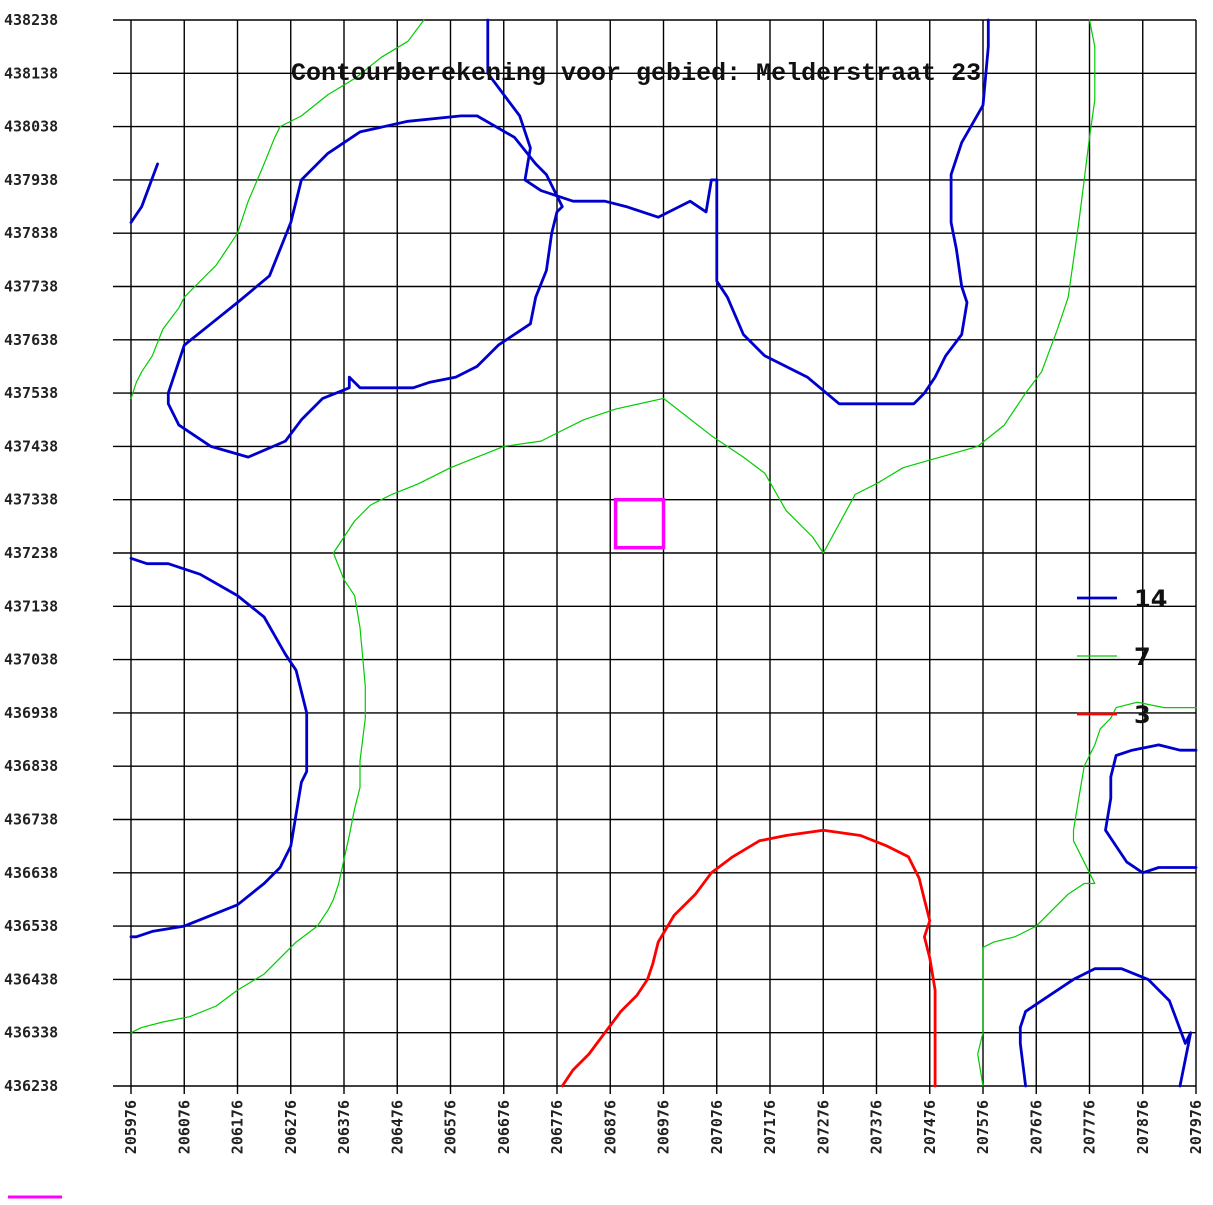  I want to click on x-tick-label: 207876, so click(1143, 1127).